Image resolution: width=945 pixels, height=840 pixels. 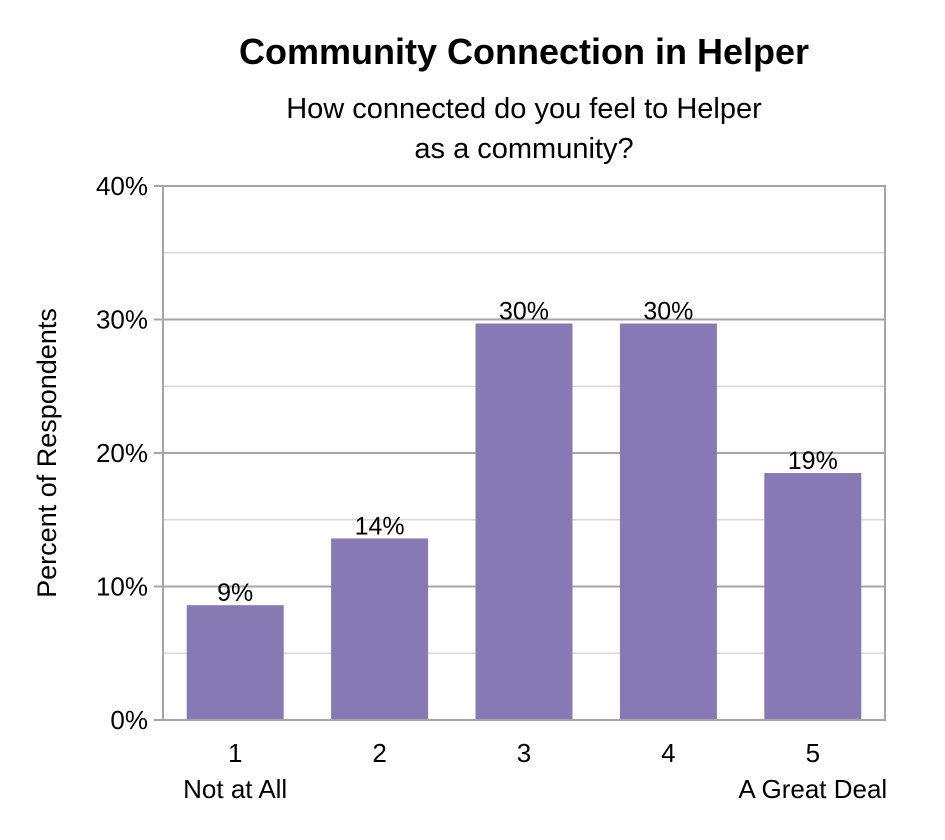 What do you see at coordinates (380, 526) in the screenshot?
I see `data-label: 14%` at bounding box center [380, 526].